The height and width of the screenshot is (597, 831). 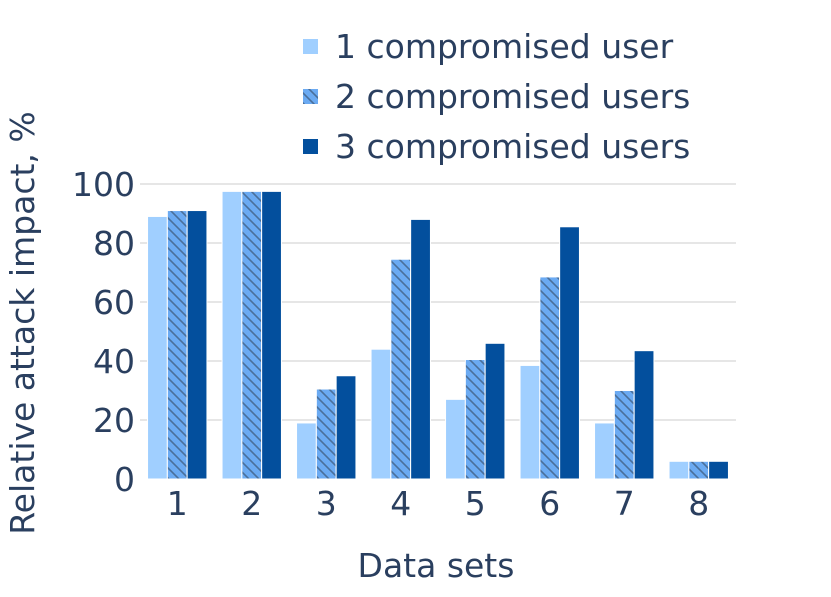 I want to click on y-tick-label: 60, so click(x=114, y=302).